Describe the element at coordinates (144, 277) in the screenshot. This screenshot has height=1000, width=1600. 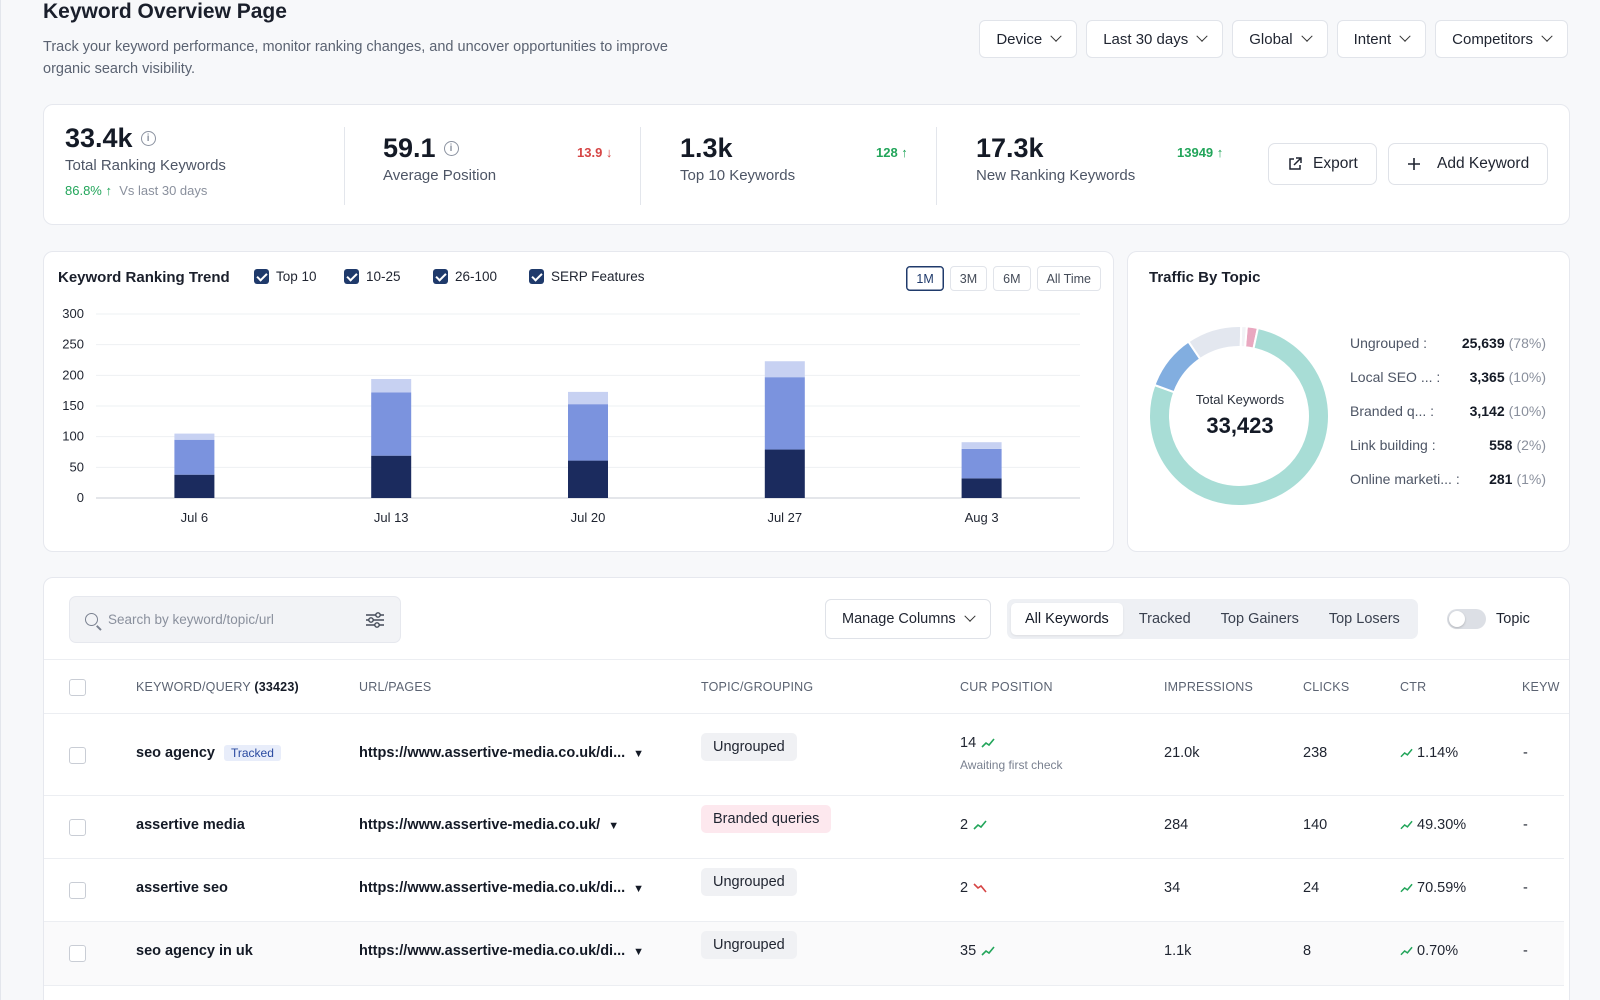
I see `chart-title: Keyword Ranking Trend` at that location.